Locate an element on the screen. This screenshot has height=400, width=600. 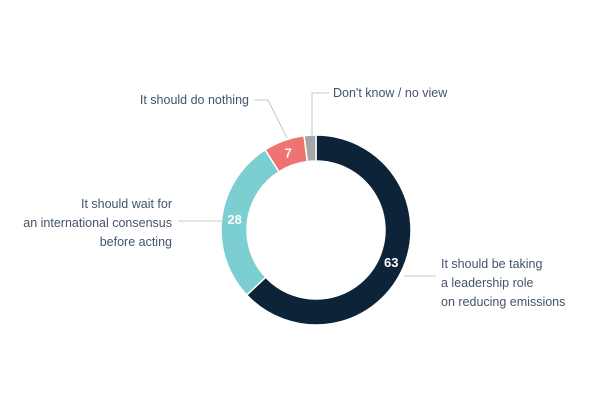
callout-line: Don't know / no view is located at coordinates (390, 93).